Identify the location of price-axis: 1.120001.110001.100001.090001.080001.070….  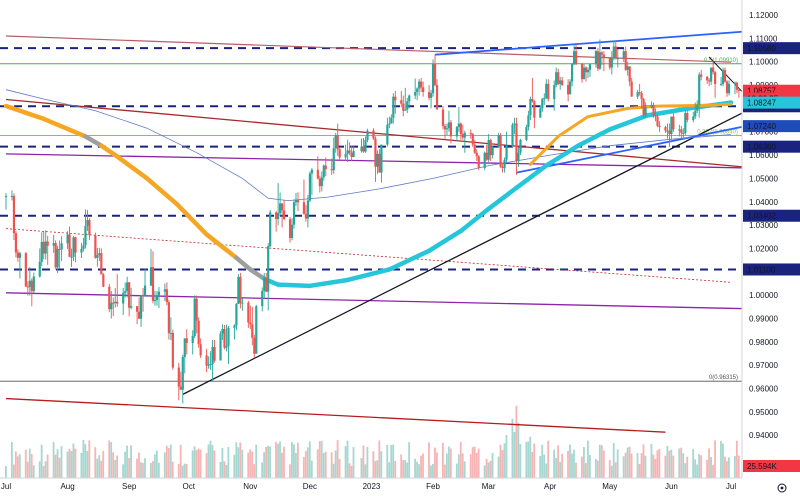
(770, 248).